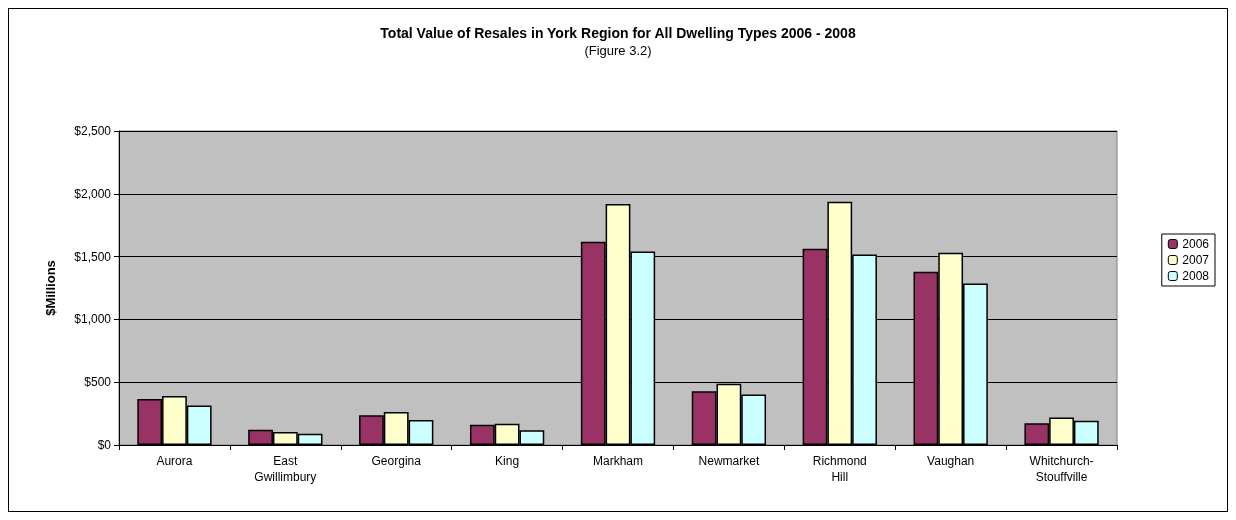 Image resolution: width=1236 pixels, height=520 pixels. What do you see at coordinates (507, 461) in the screenshot?
I see `x-tick-label: King` at bounding box center [507, 461].